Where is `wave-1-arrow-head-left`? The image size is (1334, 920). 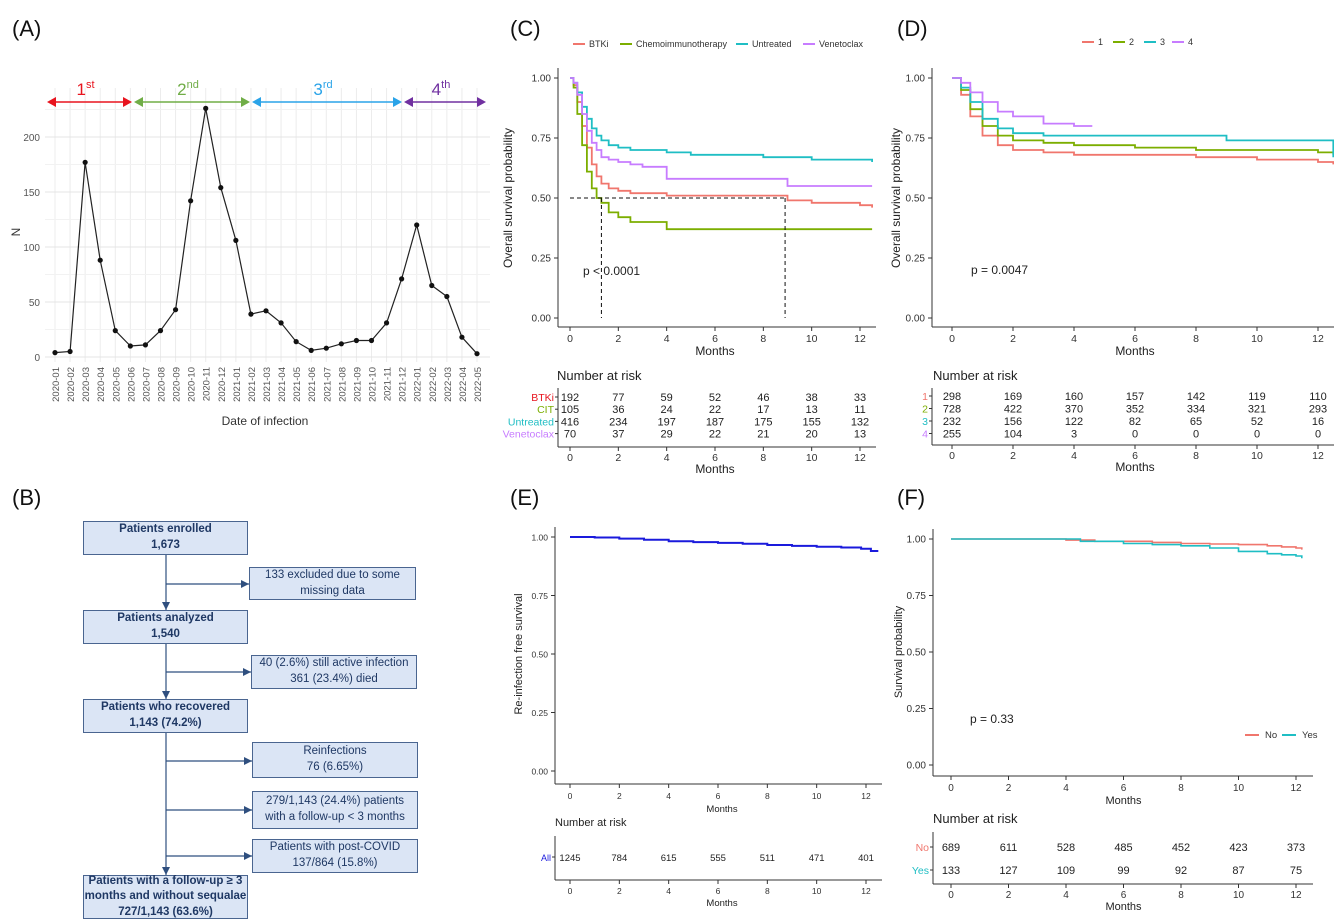 wave-1-arrow-head-left is located at coordinates (51, 102).